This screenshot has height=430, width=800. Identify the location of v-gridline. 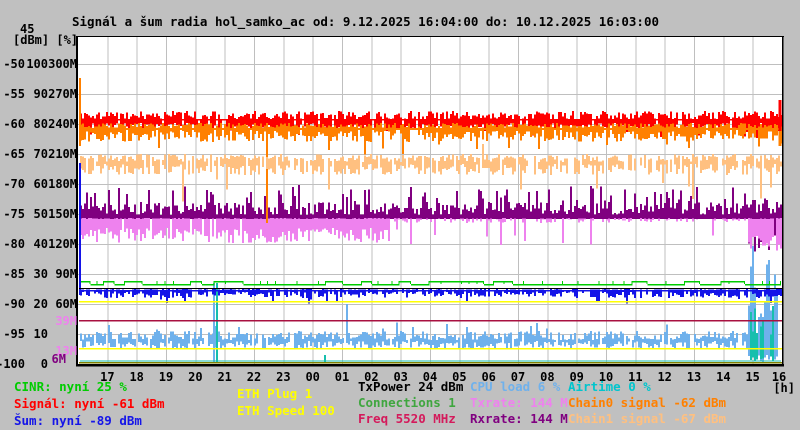
(166, 200).